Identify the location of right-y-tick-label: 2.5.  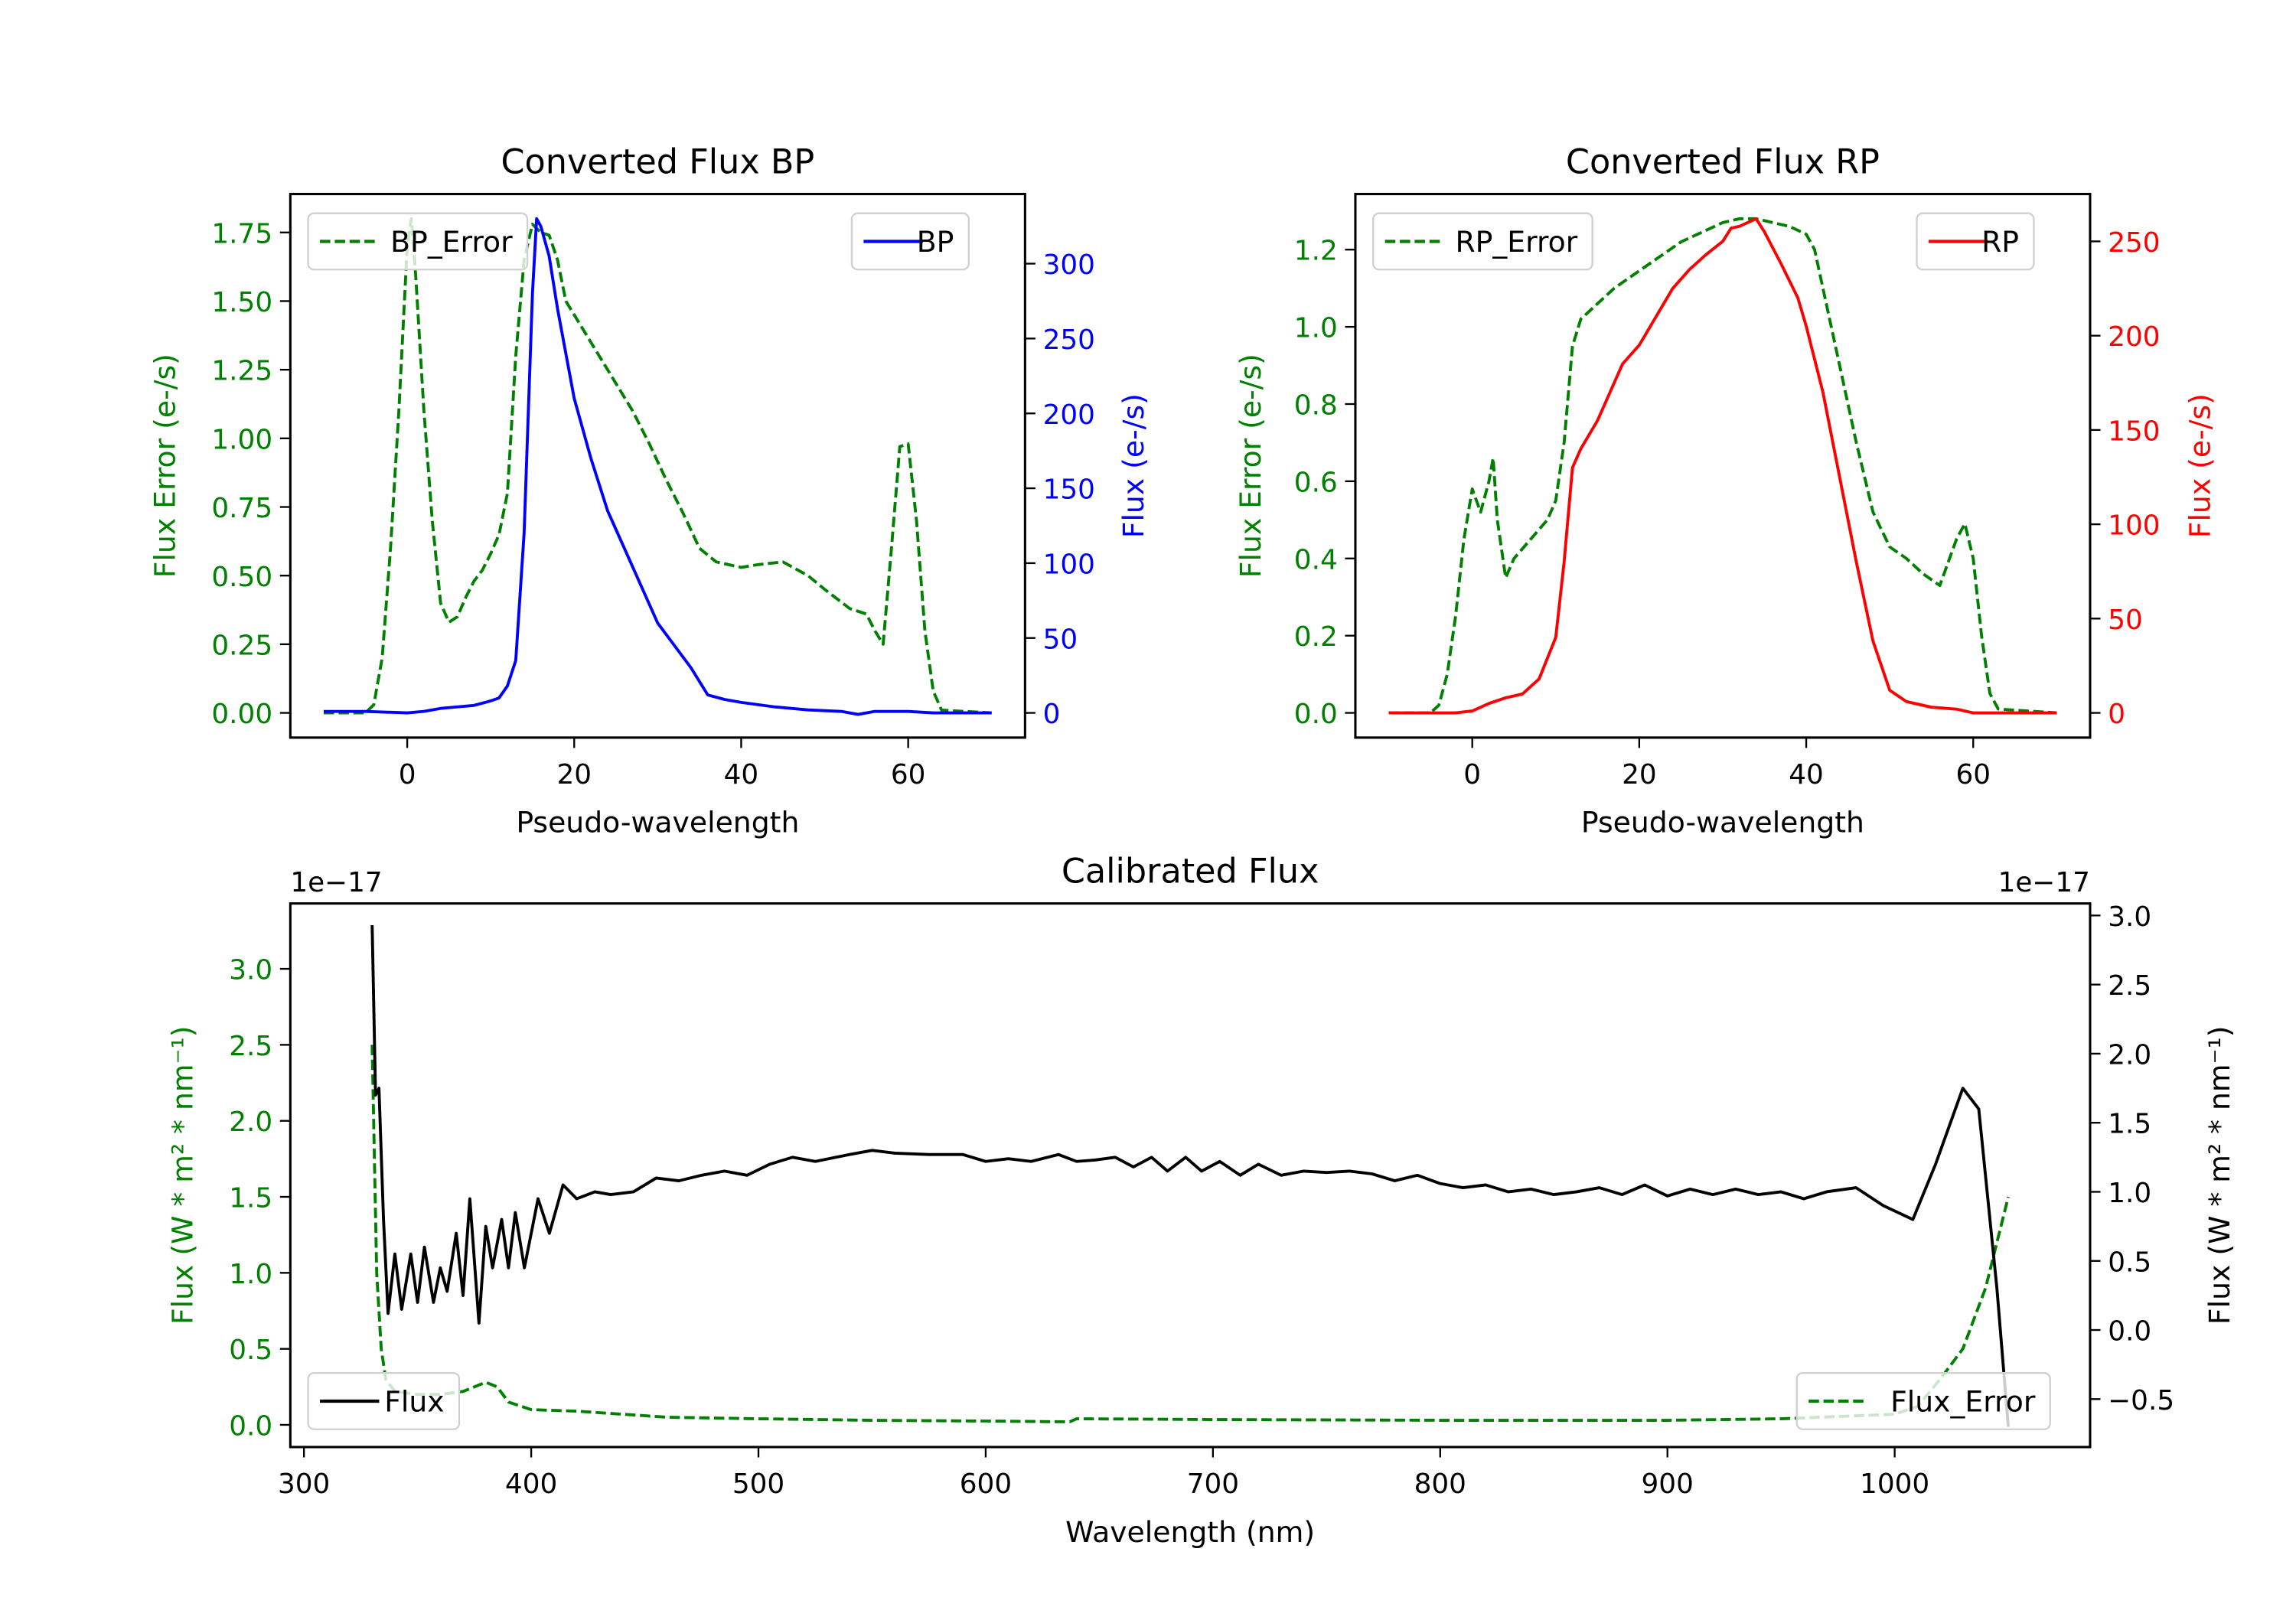
(2129, 986).